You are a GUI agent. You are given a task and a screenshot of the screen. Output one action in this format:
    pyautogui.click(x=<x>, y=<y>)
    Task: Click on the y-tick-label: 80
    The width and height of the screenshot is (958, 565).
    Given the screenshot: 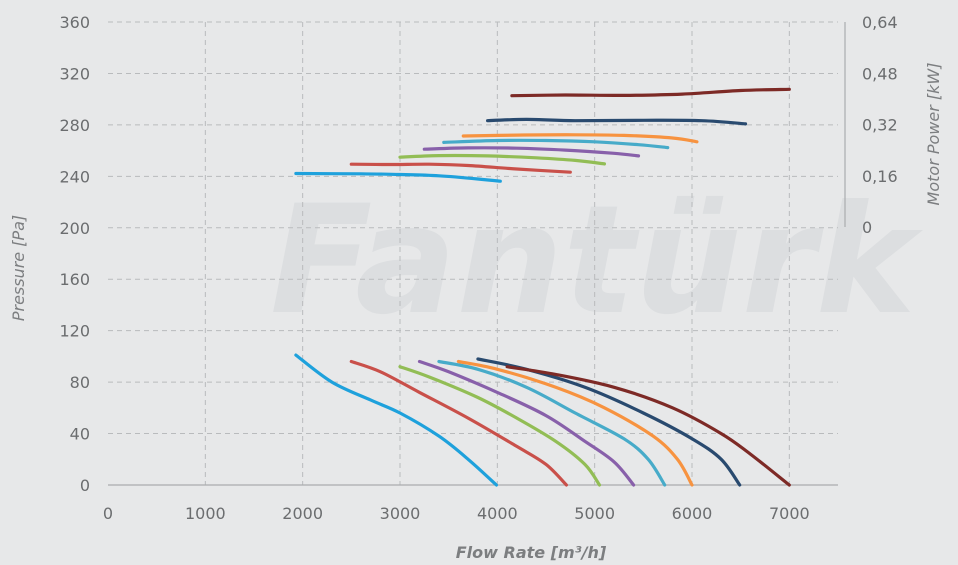 What is the action you would take?
    pyautogui.click(x=80, y=382)
    